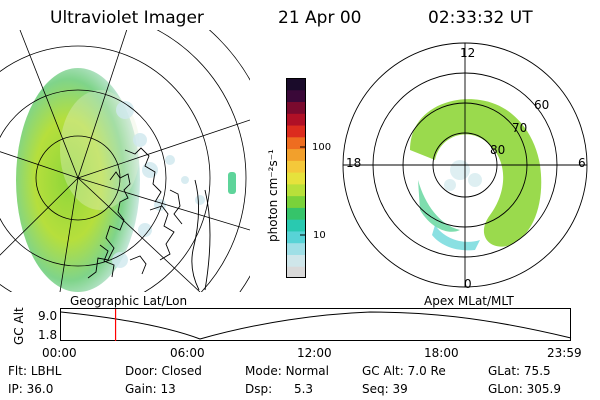  I want to click on info-glon-value: 305.9, so click(543, 389).